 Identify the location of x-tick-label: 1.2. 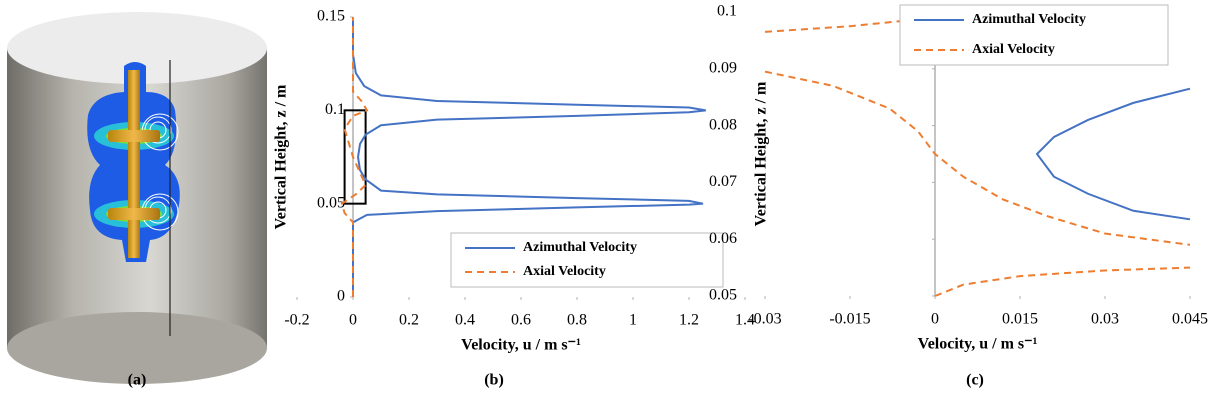
(689, 320).